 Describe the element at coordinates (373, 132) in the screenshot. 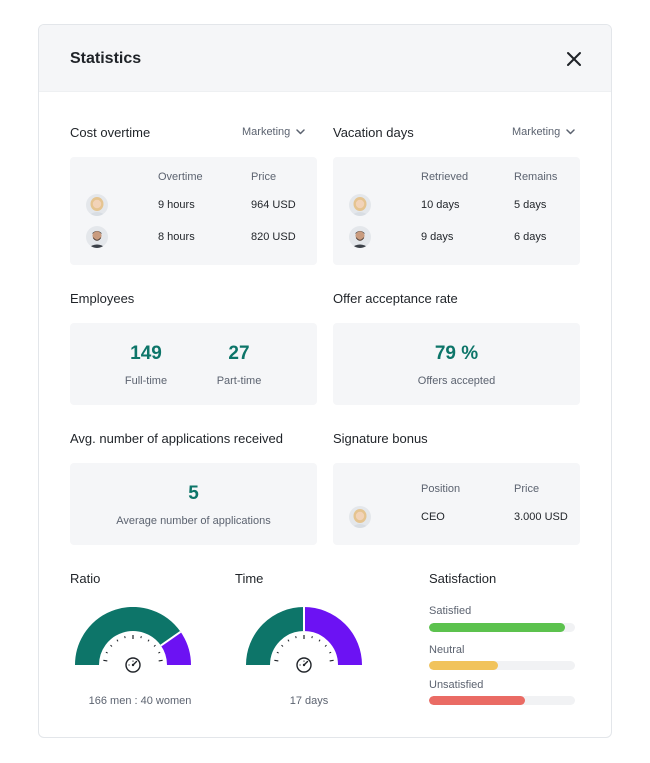

I see `vacation-days-title: Vacation days` at that location.